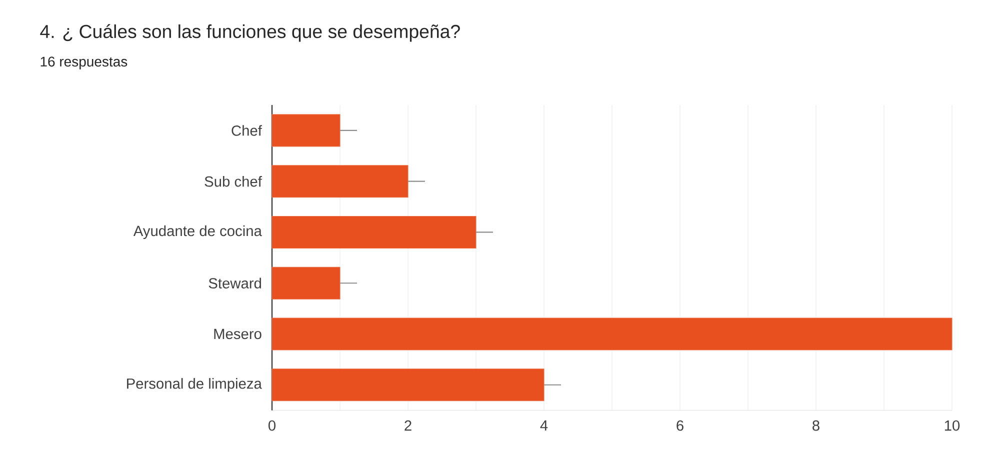  What do you see at coordinates (816, 425) in the screenshot?
I see `x-tick-label: 8` at bounding box center [816, 425].